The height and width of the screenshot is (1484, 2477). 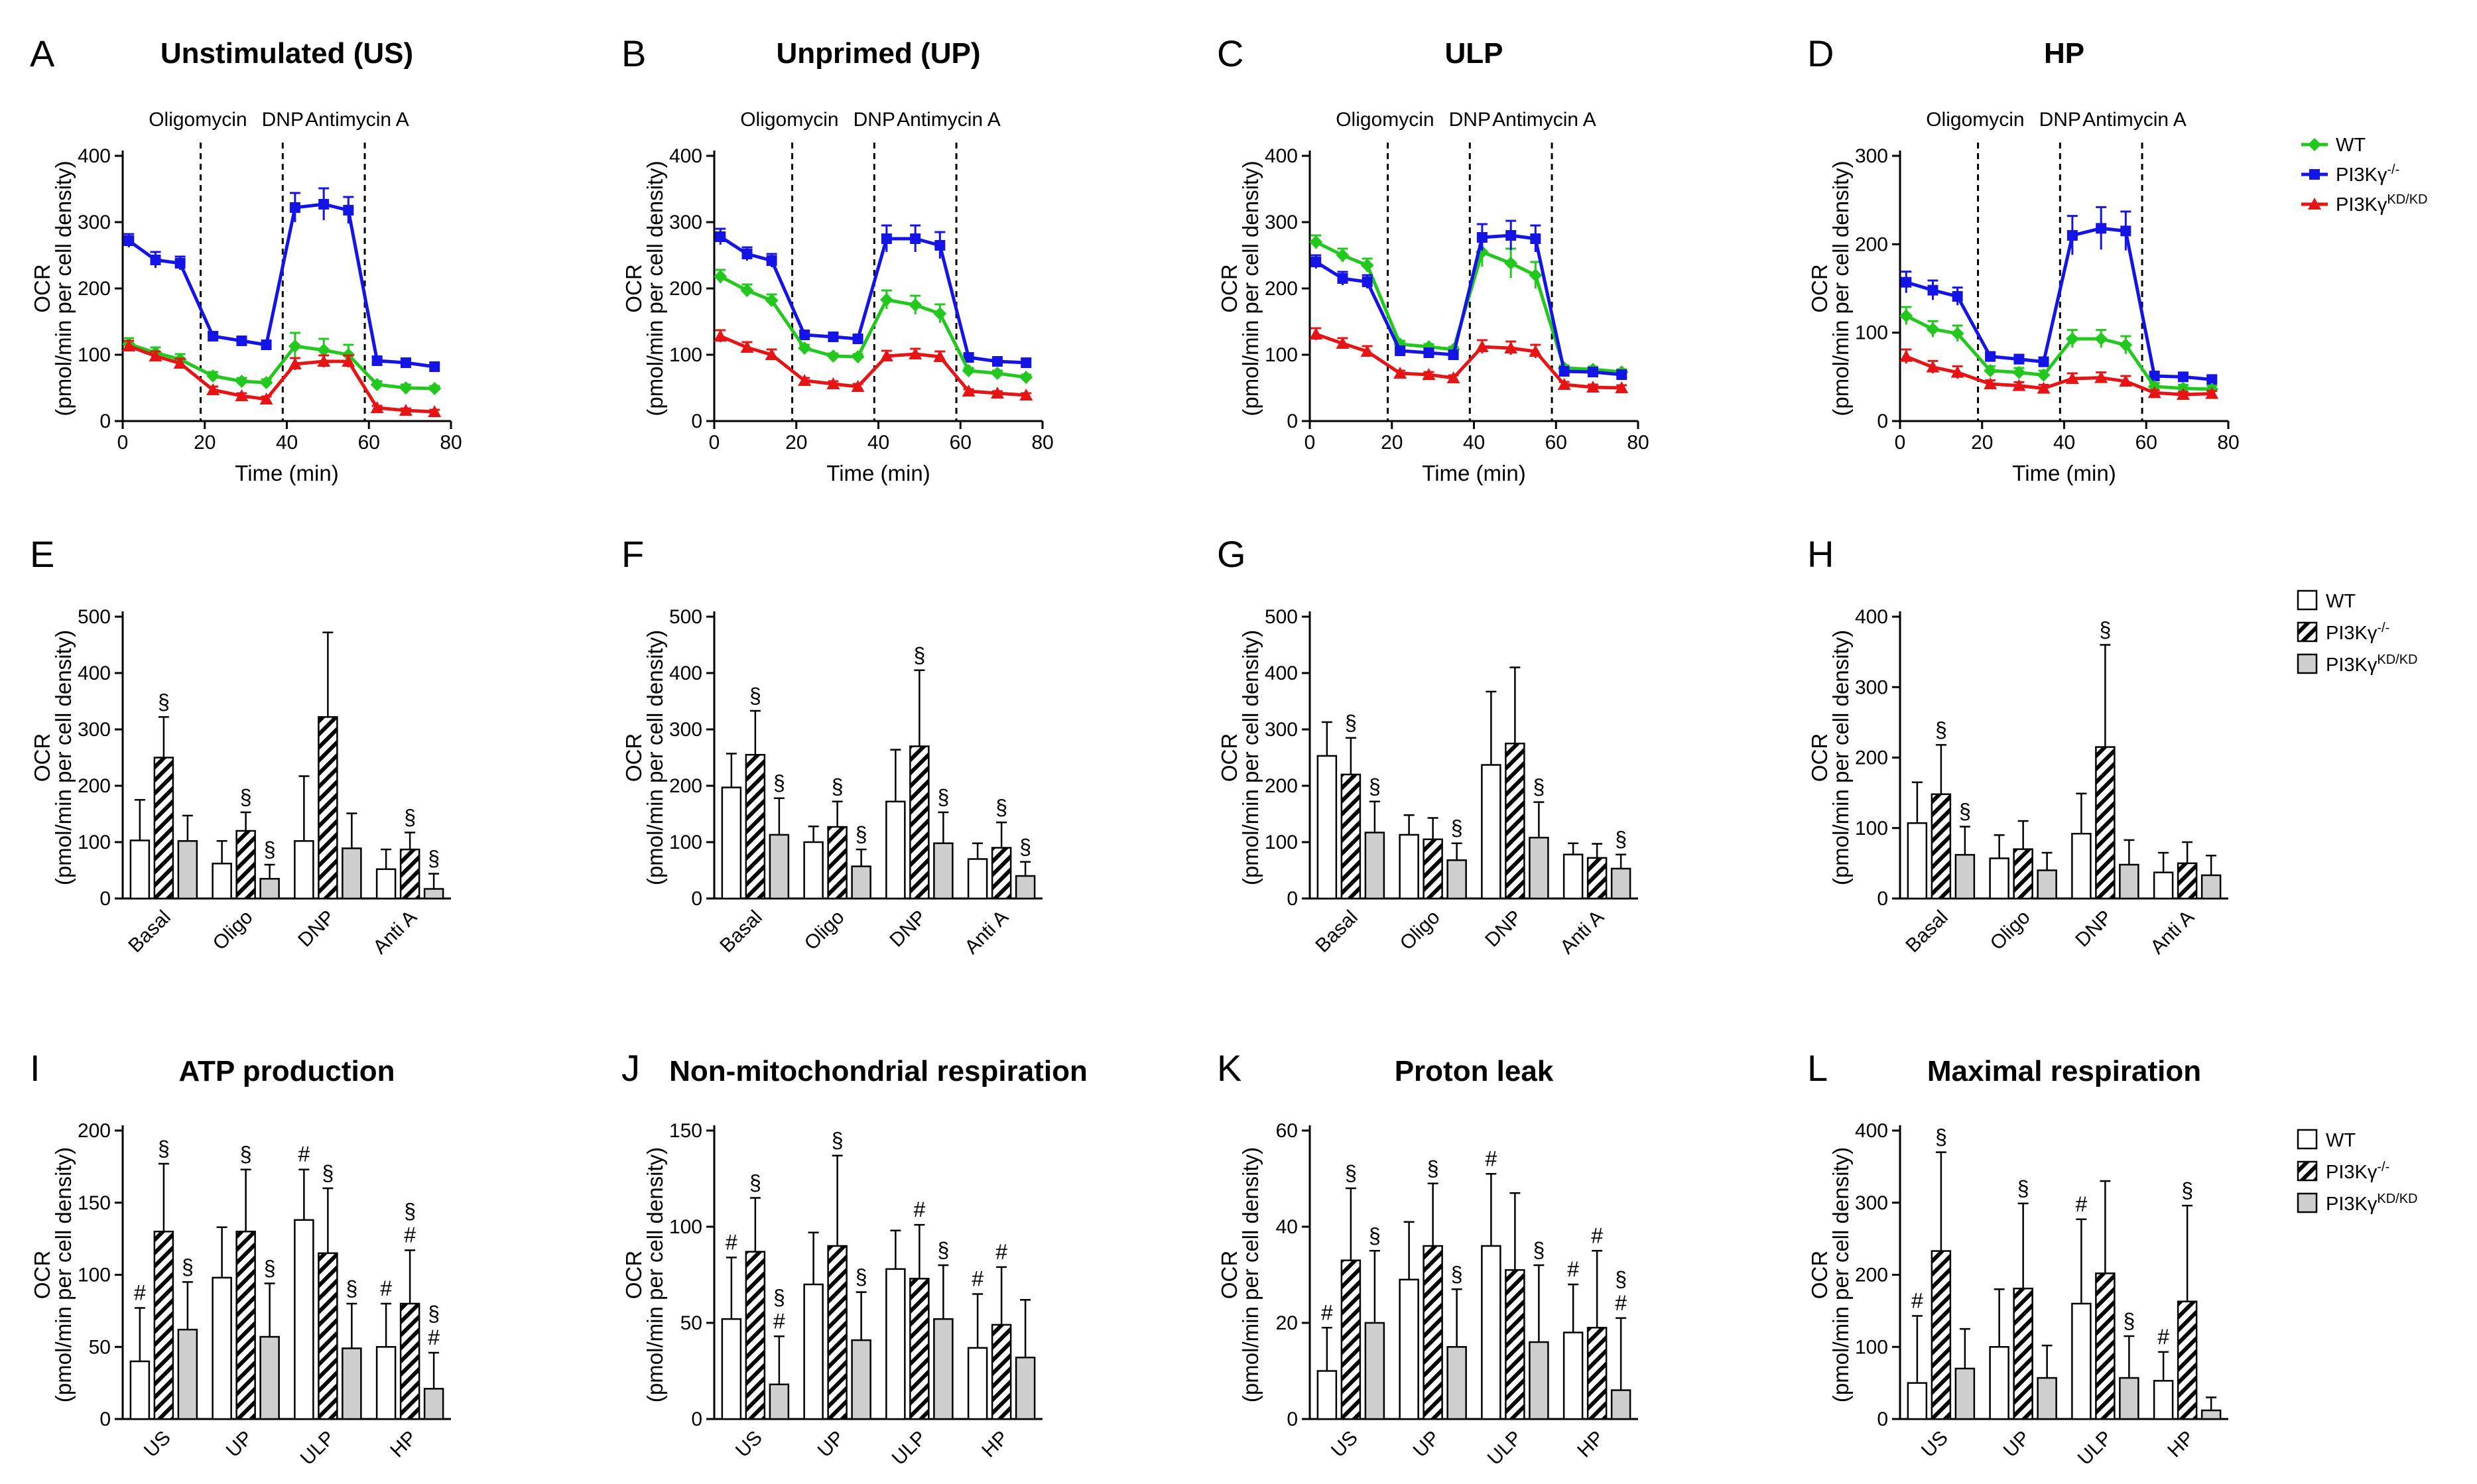 I want to click on x-tick-label: 0, so click(x=714, y=443).